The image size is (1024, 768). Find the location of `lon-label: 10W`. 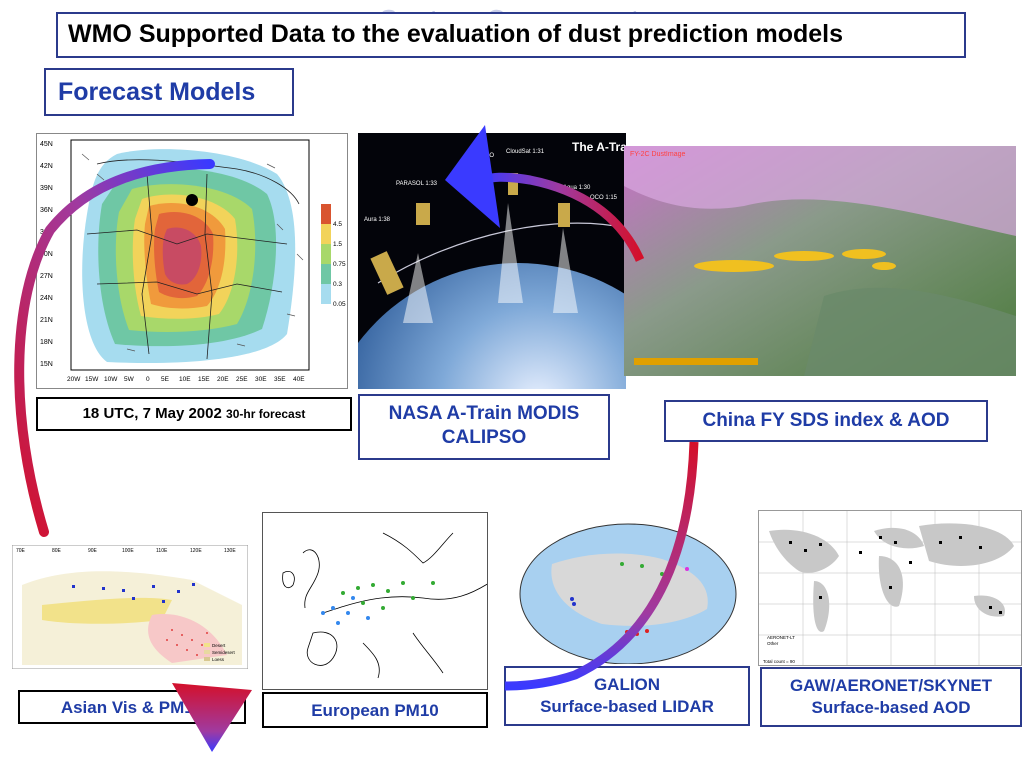

lon-label: 10W is located at coordinates (111, 379).